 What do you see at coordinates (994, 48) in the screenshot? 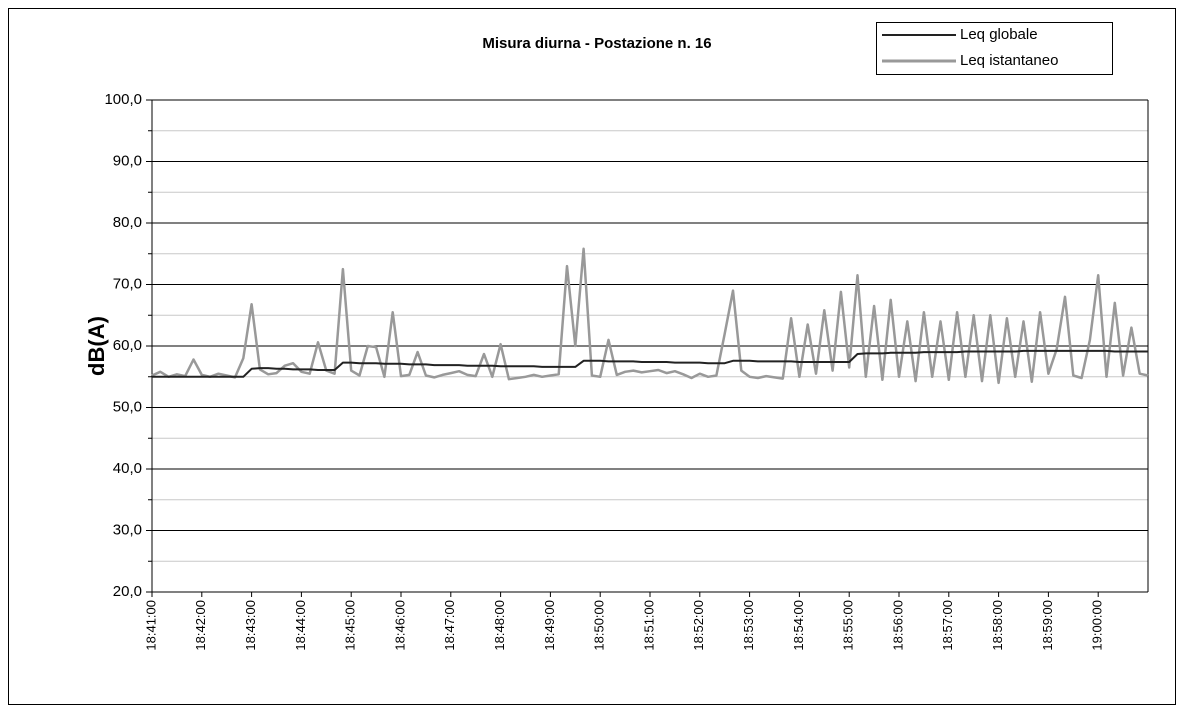
I see `legend-box` at bounding box center [994, 48].